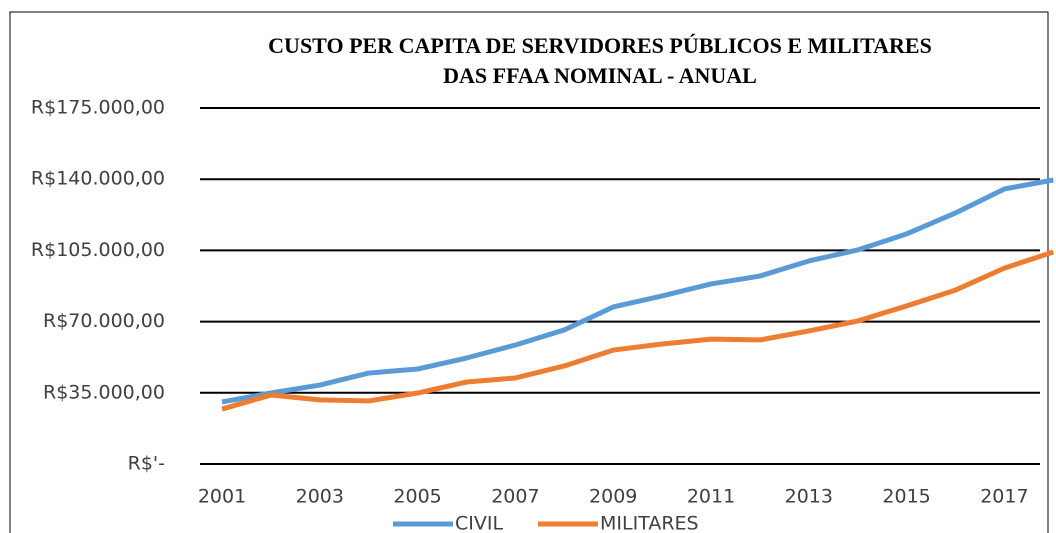 Image resolution: width=1056 pixels, height=533 pixels. I want to click on x-tick-label: 2005, so click(417, 497).